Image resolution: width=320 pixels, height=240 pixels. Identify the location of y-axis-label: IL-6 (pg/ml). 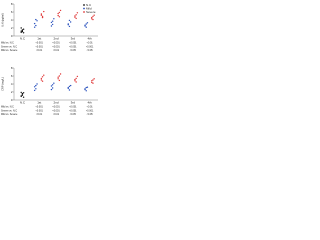
(3, 19).